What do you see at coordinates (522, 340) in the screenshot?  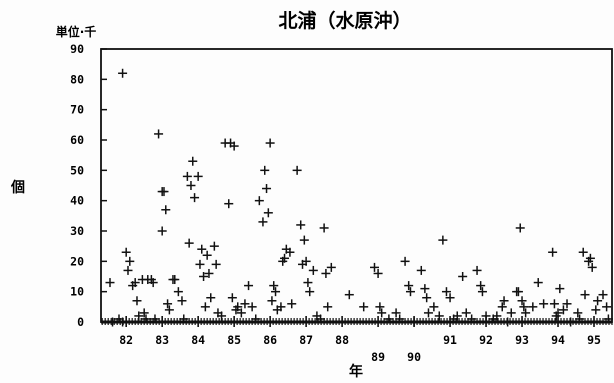 I see `x-tick-label: 93` at bounding box center [522, 340].